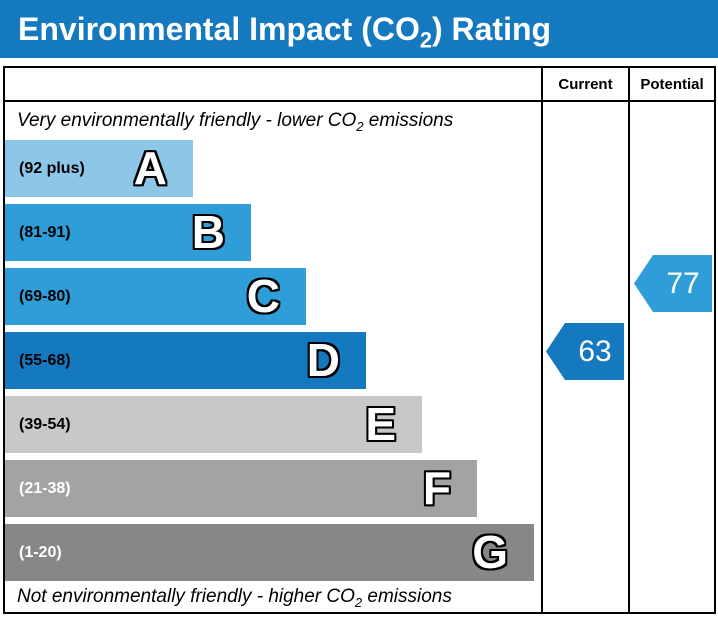 This screenshot has width=718, height=619. I want to click on band-b: (81-91) B, so click(128, 232).